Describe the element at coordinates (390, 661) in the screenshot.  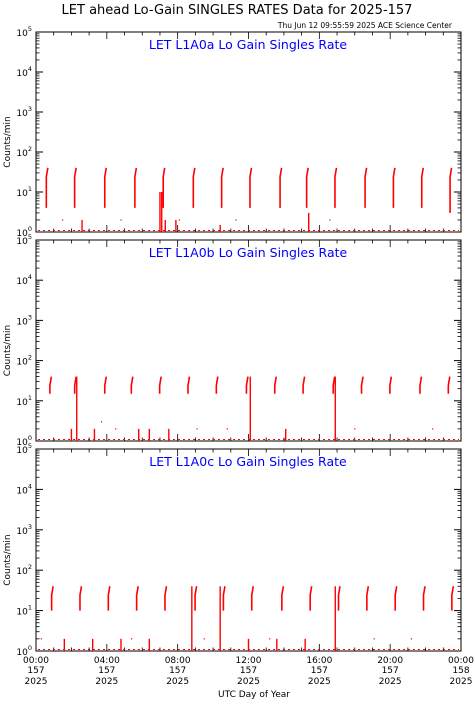
I see `x-tick-time: 20:00` at that location.